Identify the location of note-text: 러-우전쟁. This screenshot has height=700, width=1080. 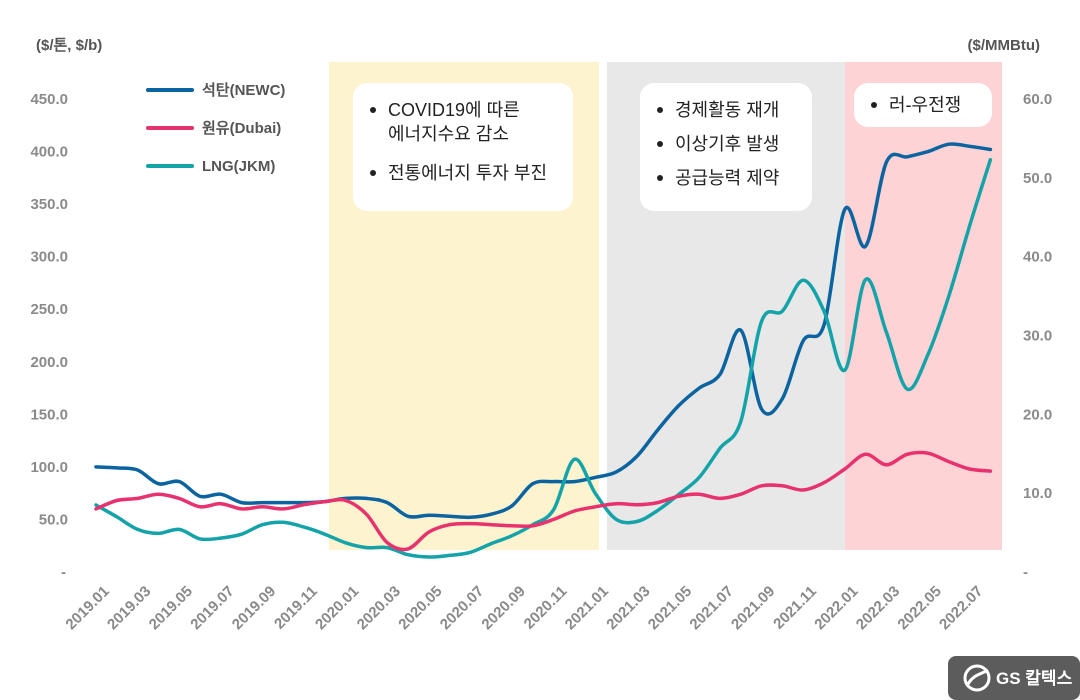
(925, 105).